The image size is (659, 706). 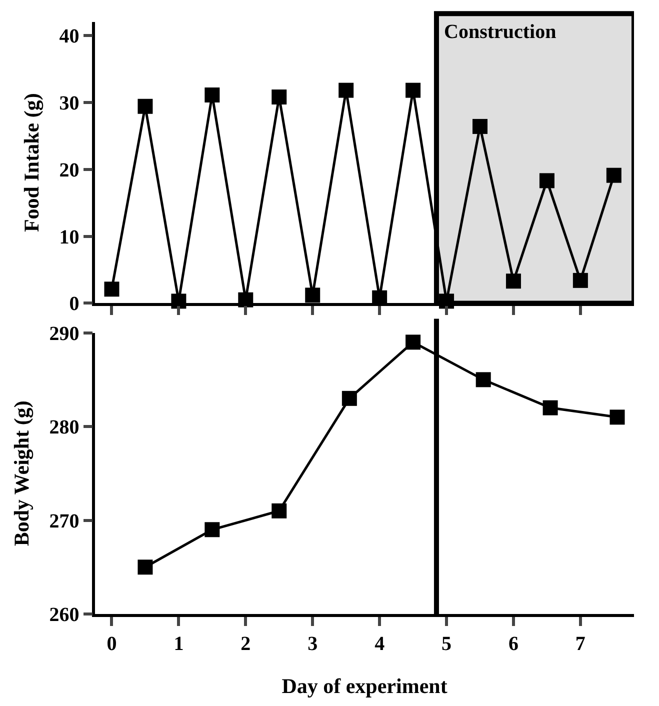 What do you see at coordinates (580, 643) in the screenshot?
I see `x-tick-label: 7` at bounding box center [580, 643].